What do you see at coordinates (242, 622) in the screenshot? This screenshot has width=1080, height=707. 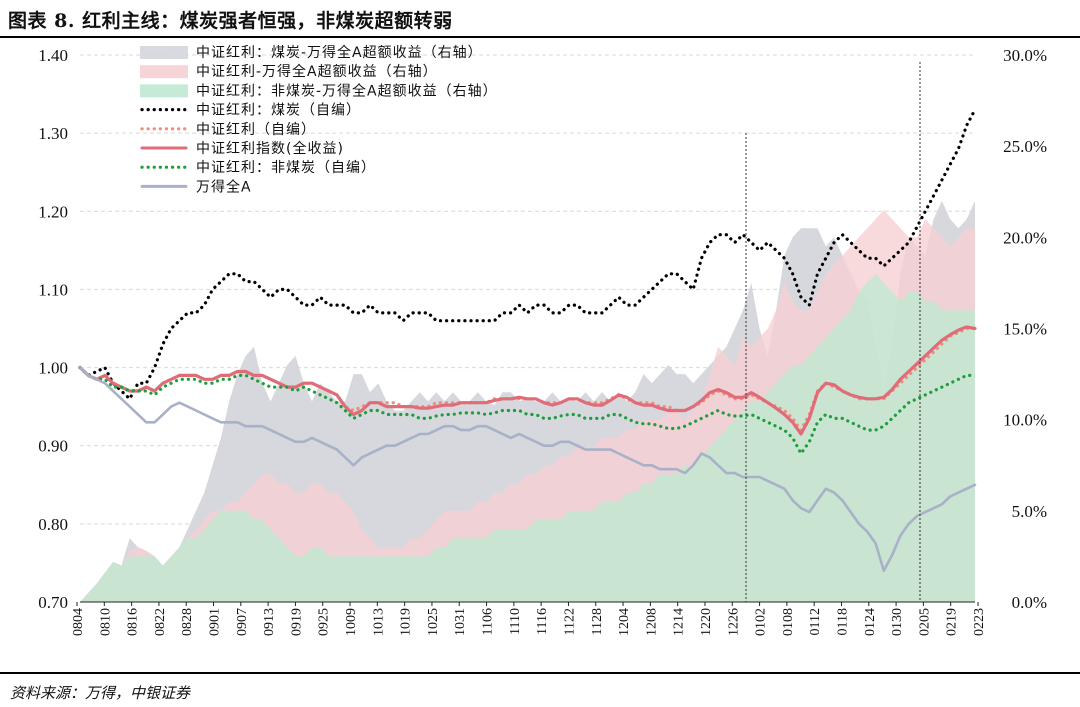 I see `x-tick-label: 0907` at bounding box center [242, 622].